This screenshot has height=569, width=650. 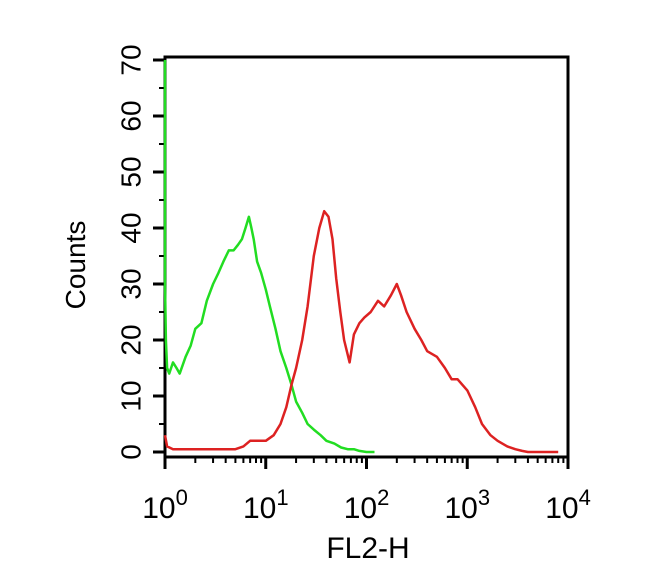 I want to click on x-major-ticks, so click(x=366, y=463).